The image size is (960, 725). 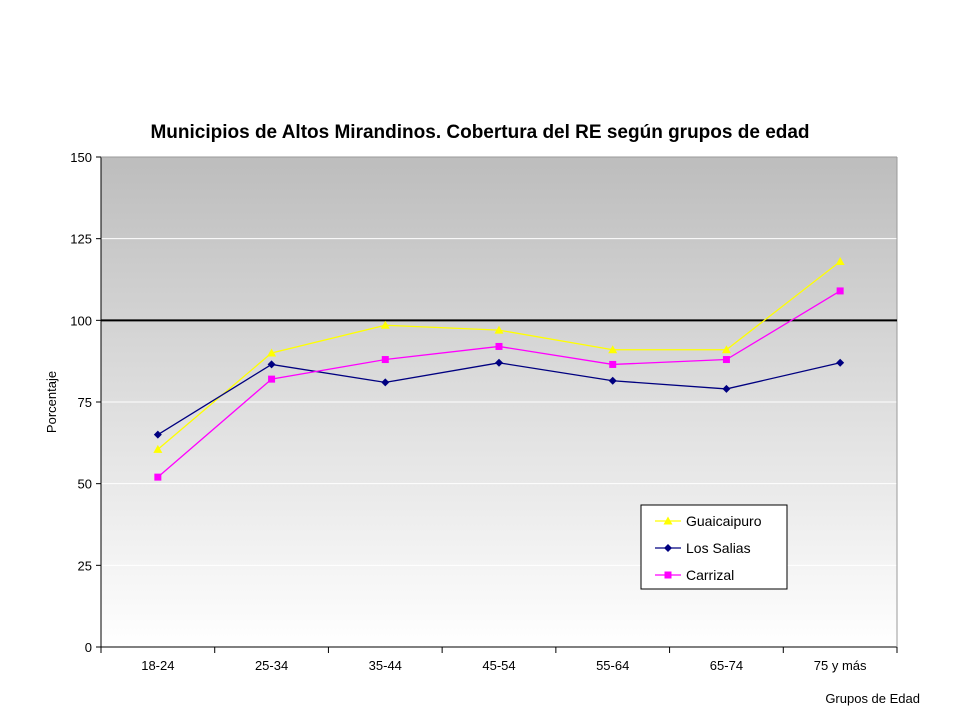 What do you see at coordinates (85, 484) in the screenshot?
I see `y-tick-label: 50` at bounding box center [85, 484].